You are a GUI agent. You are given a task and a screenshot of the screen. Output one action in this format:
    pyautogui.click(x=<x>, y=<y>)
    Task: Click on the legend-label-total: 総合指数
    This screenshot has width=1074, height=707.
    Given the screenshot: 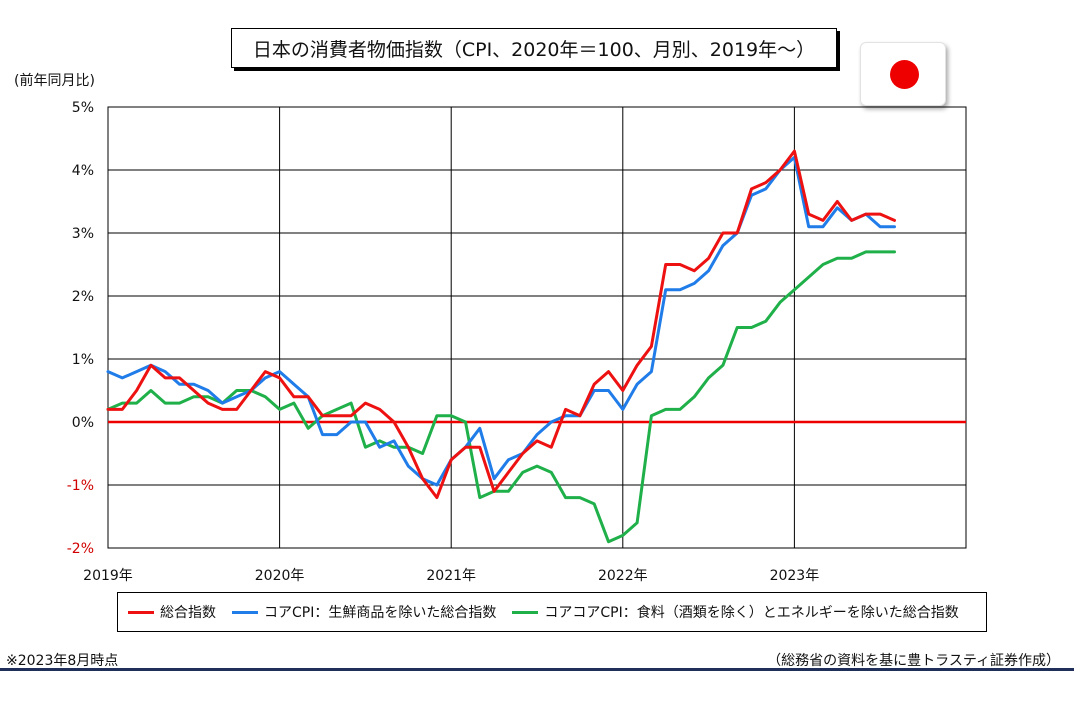 What is the action you would take?
    pyautogui.click(x=188, y=613)
    